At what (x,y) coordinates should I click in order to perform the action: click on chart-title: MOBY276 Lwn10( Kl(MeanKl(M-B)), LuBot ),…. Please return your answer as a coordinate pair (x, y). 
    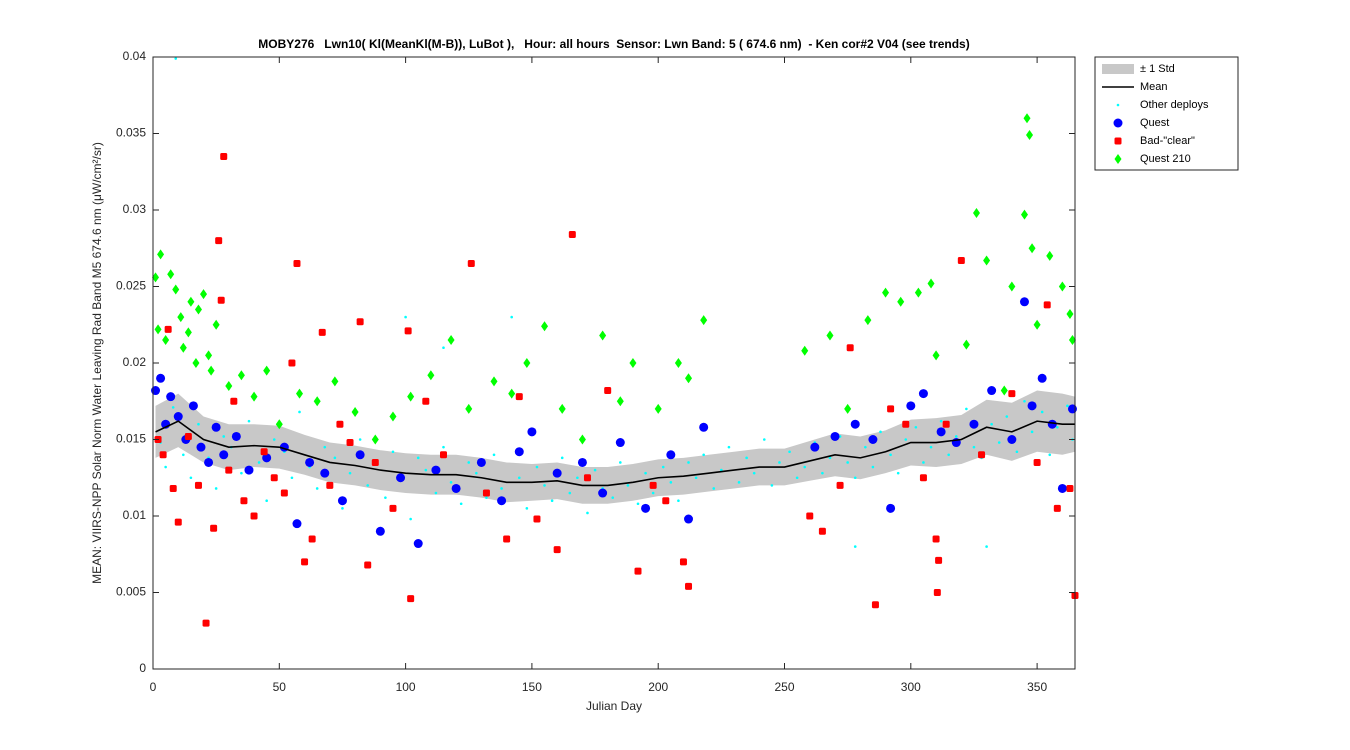
    Looking at the image, I should click on (613, 44).